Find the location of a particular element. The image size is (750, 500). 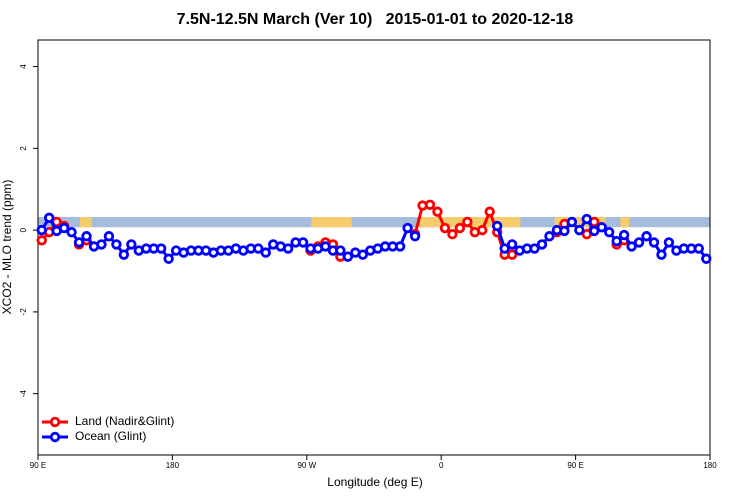

legend-label: Land (Nadir&Glint) is located at coordinates (124, 421).